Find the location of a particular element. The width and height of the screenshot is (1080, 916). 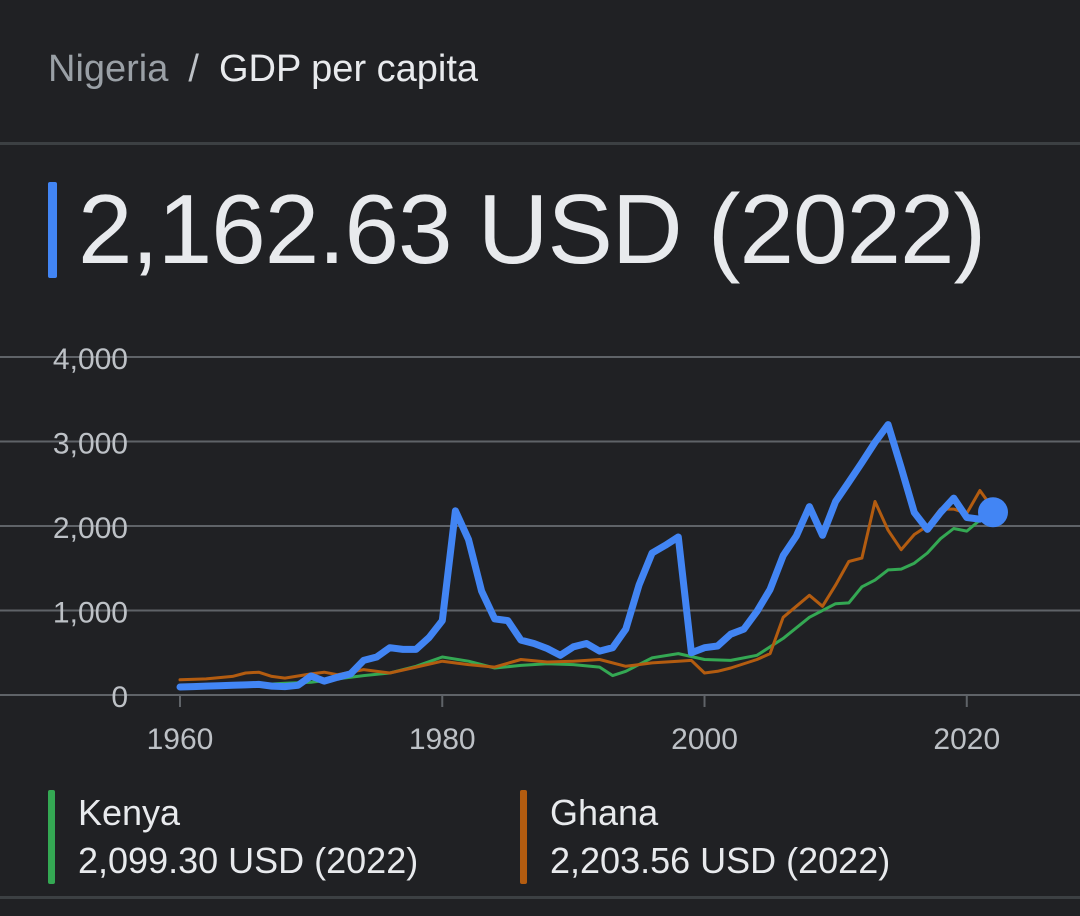

y-axis-labels: 0 1,000 2,000 3,000 4,000 is located at coordinates (90, 528).